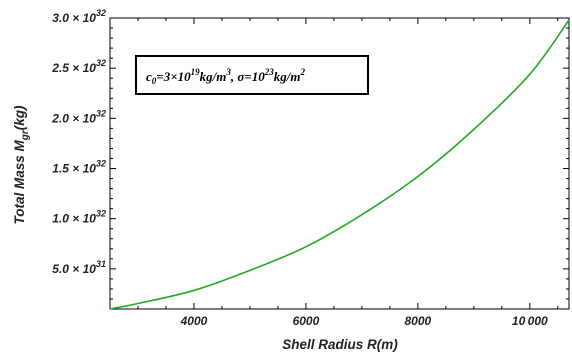  I want to click on annotation-text: c0=3×1019kg/m3, σ=1023kg/m2, so click(226, 76).